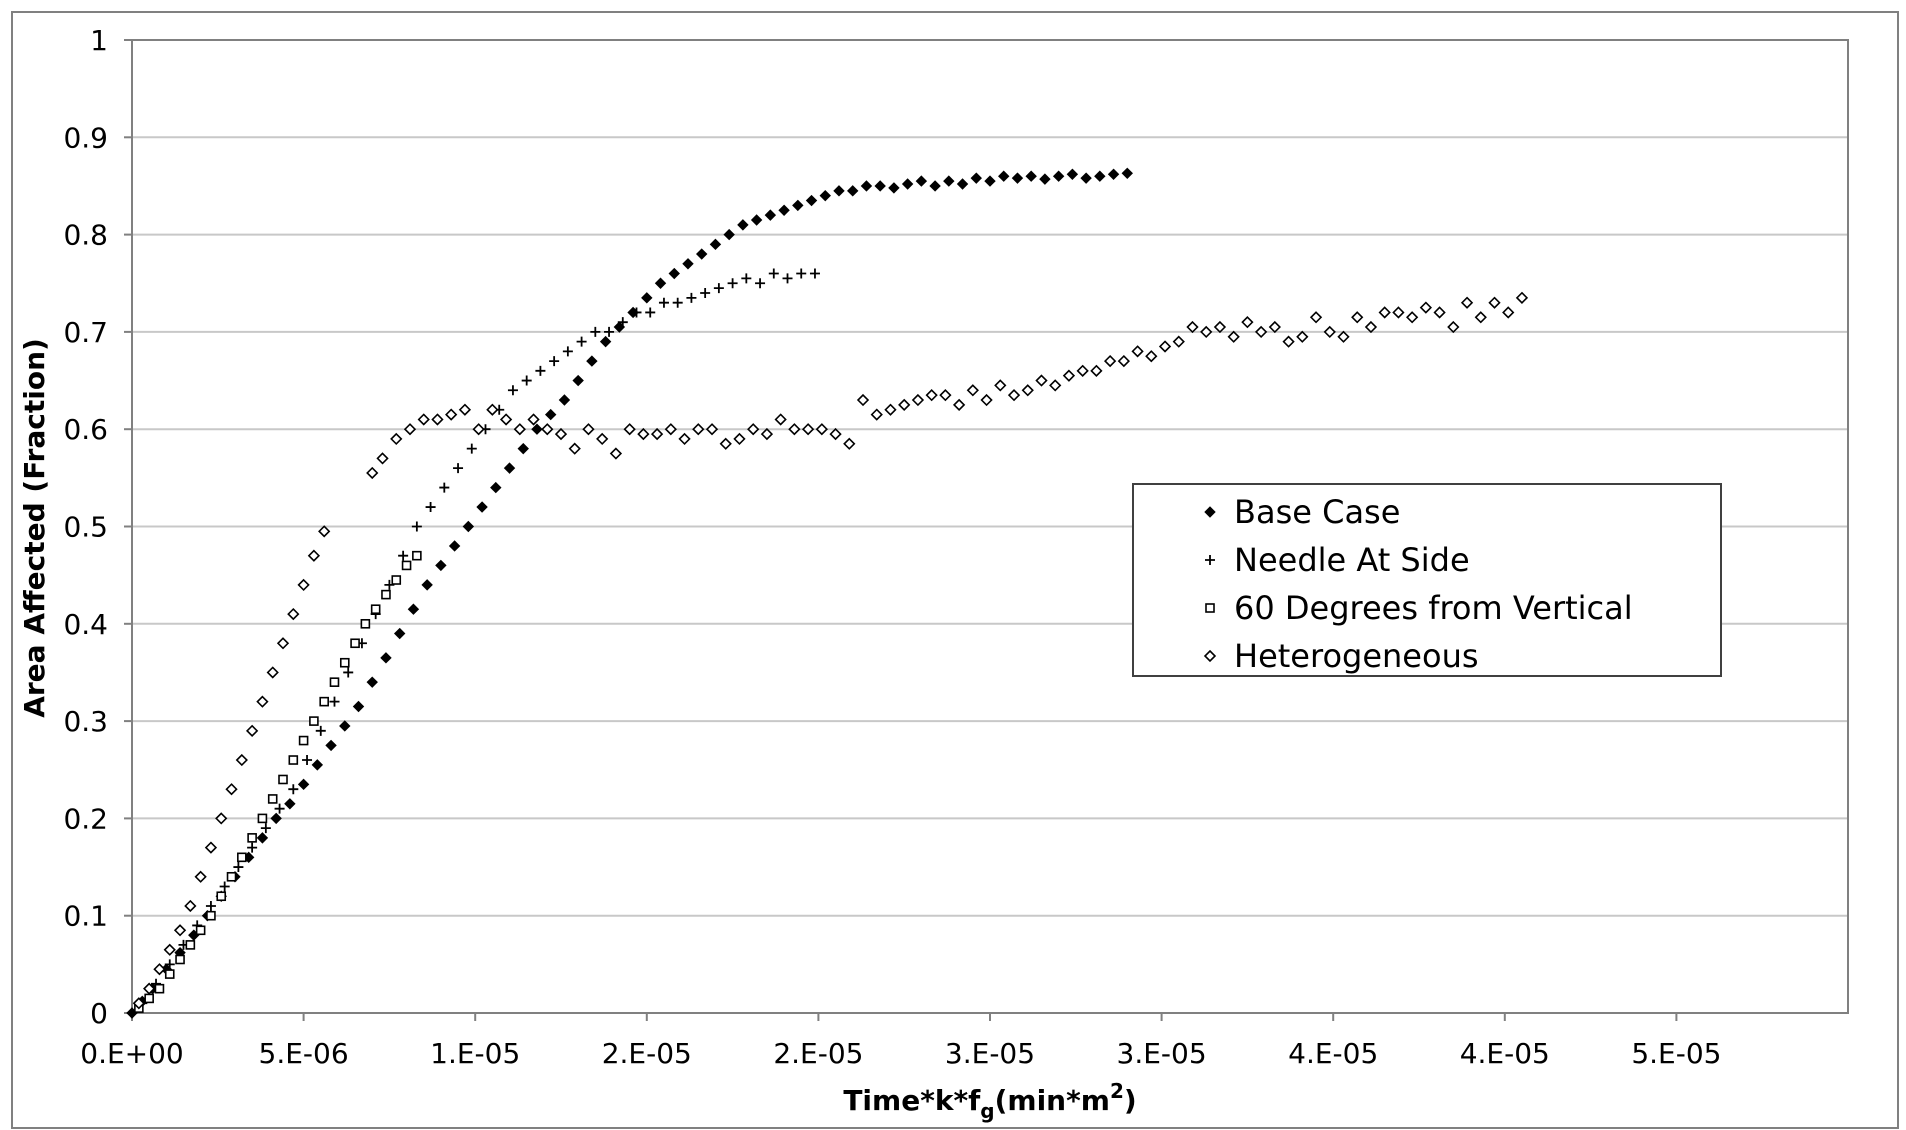 The width and height of the screenshot is (1906, 1130). I want to click on x-tick-label: 5.E-05, so click(1676, 1053).